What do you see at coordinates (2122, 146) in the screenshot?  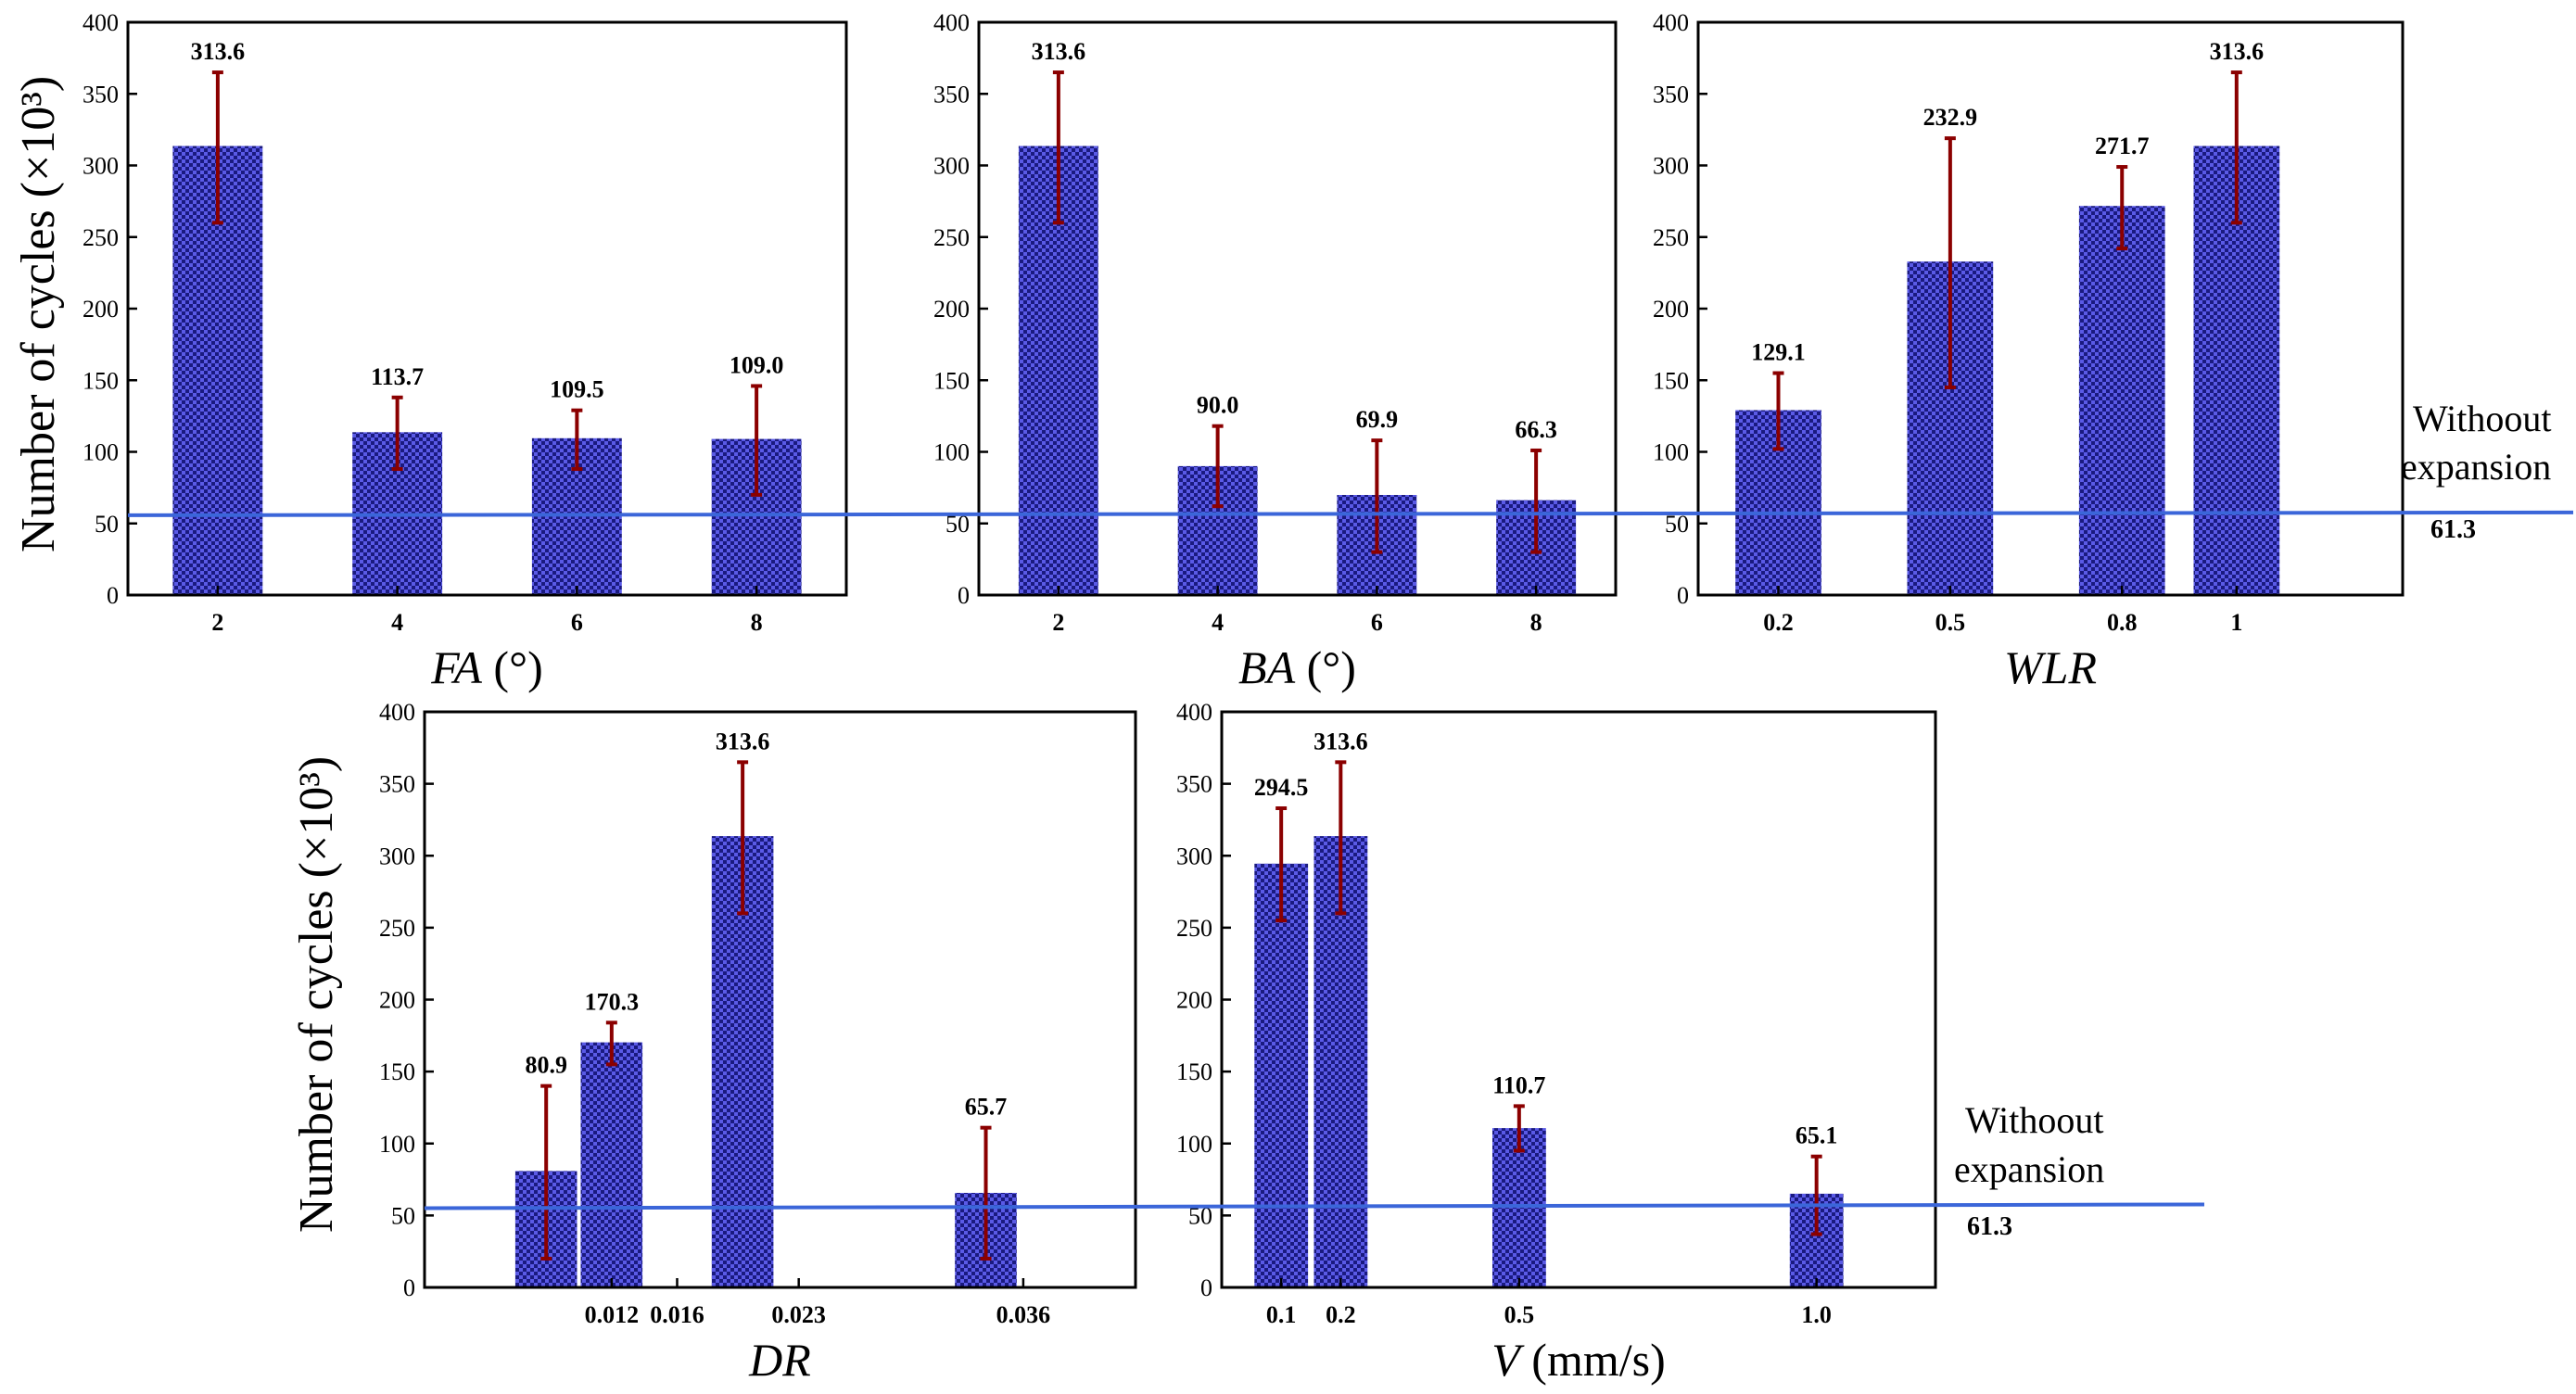 I see `value-label-3-3: 271.7` at bounding box center [2122, 146].